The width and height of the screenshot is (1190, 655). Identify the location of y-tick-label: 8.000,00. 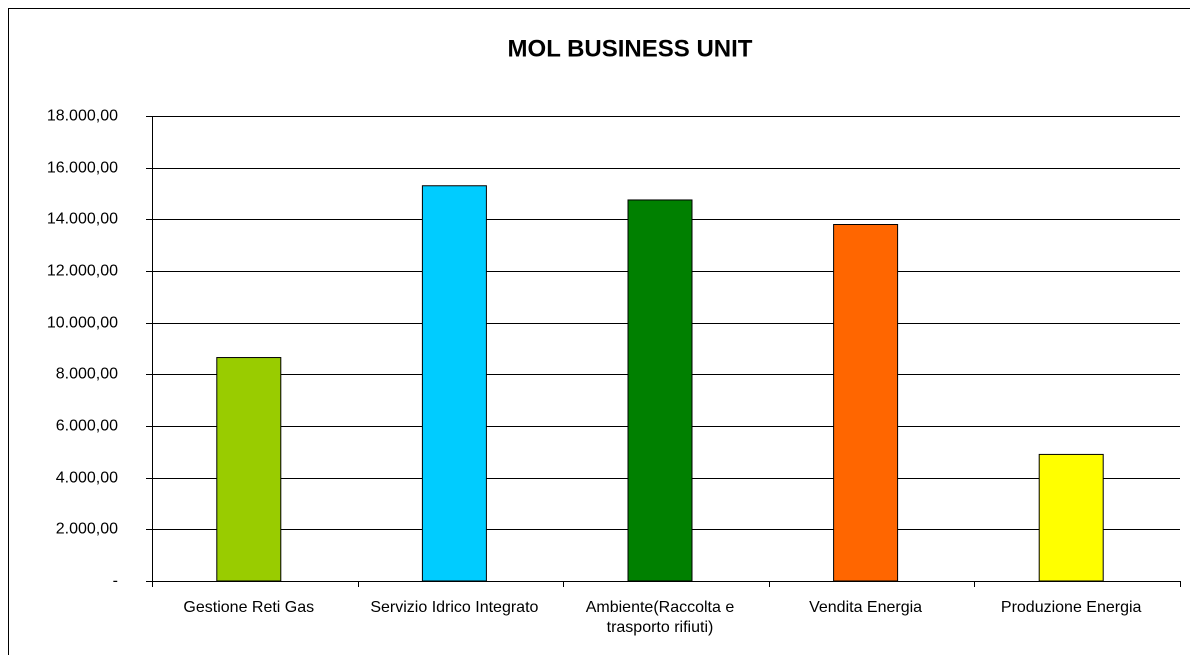
(87, 374).